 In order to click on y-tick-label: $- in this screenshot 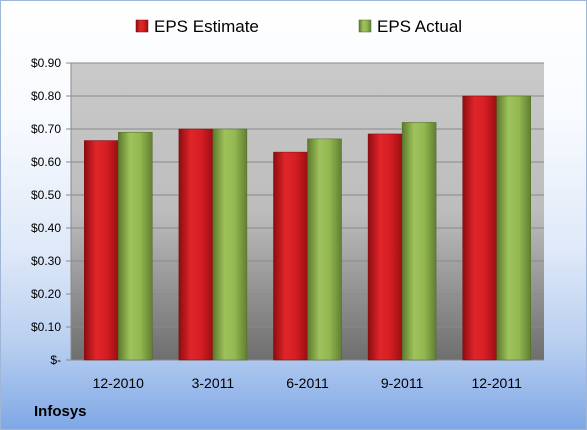, I will do `click(55, 360)`.